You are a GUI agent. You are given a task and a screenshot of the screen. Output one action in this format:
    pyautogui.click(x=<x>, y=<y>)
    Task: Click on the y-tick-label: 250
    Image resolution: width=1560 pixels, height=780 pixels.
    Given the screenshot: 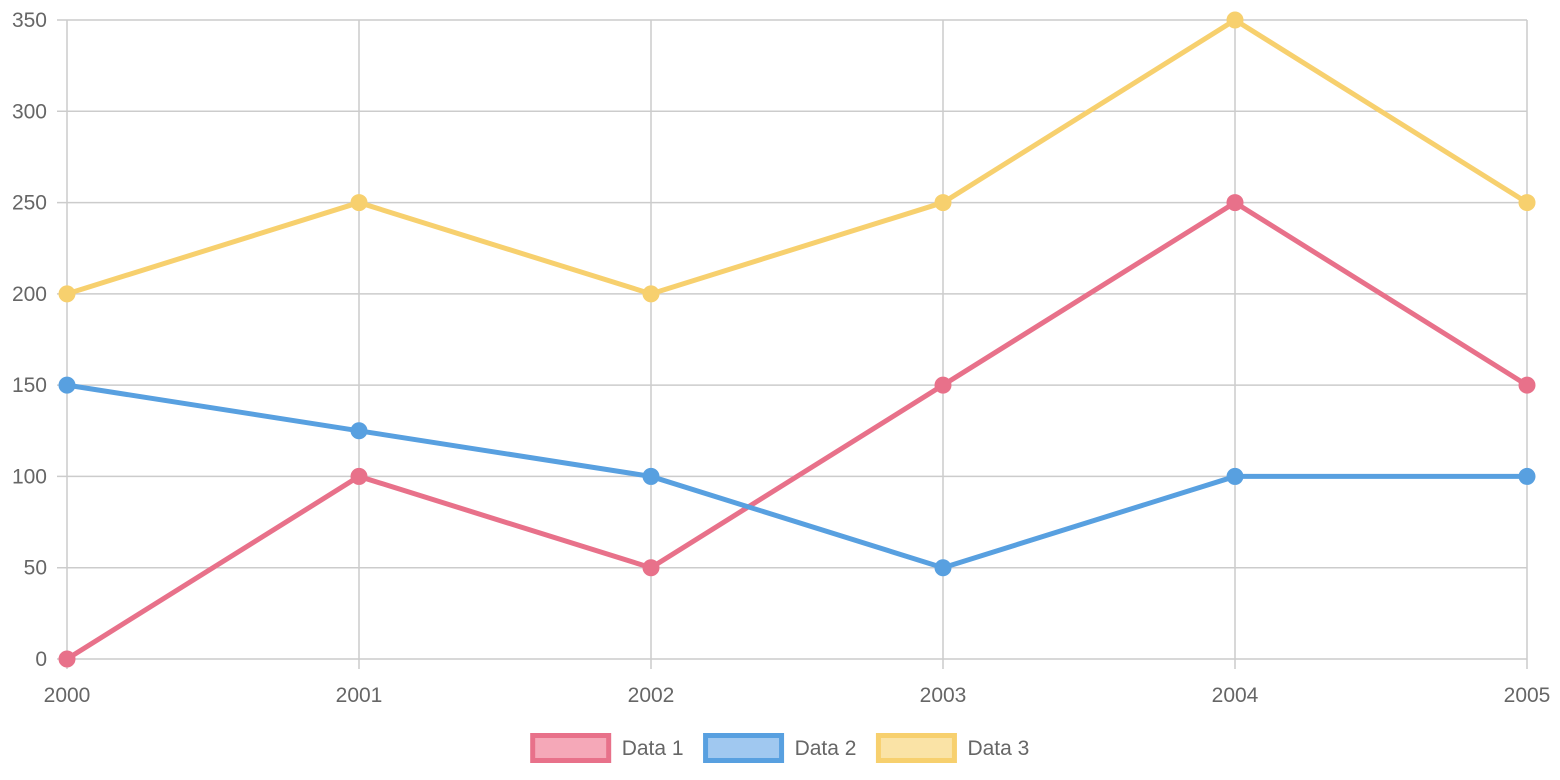 What is the action you would take?
    pyautogui.click(x=29, y=203)
    